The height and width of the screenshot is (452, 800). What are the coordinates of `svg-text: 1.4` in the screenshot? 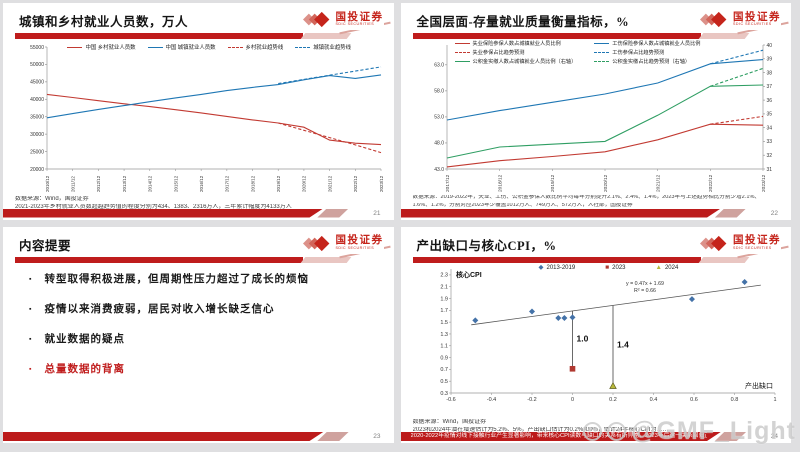 It's located at (623, 344).